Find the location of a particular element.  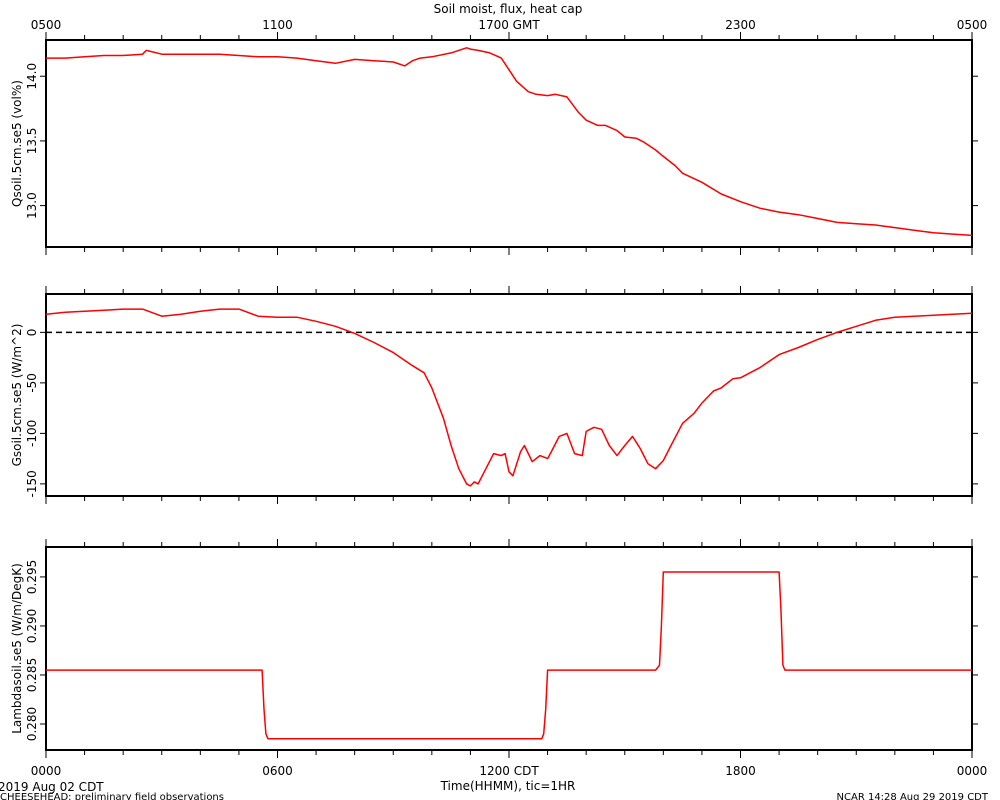

y-tick-label: -50 is located at coordinates (32, 383).